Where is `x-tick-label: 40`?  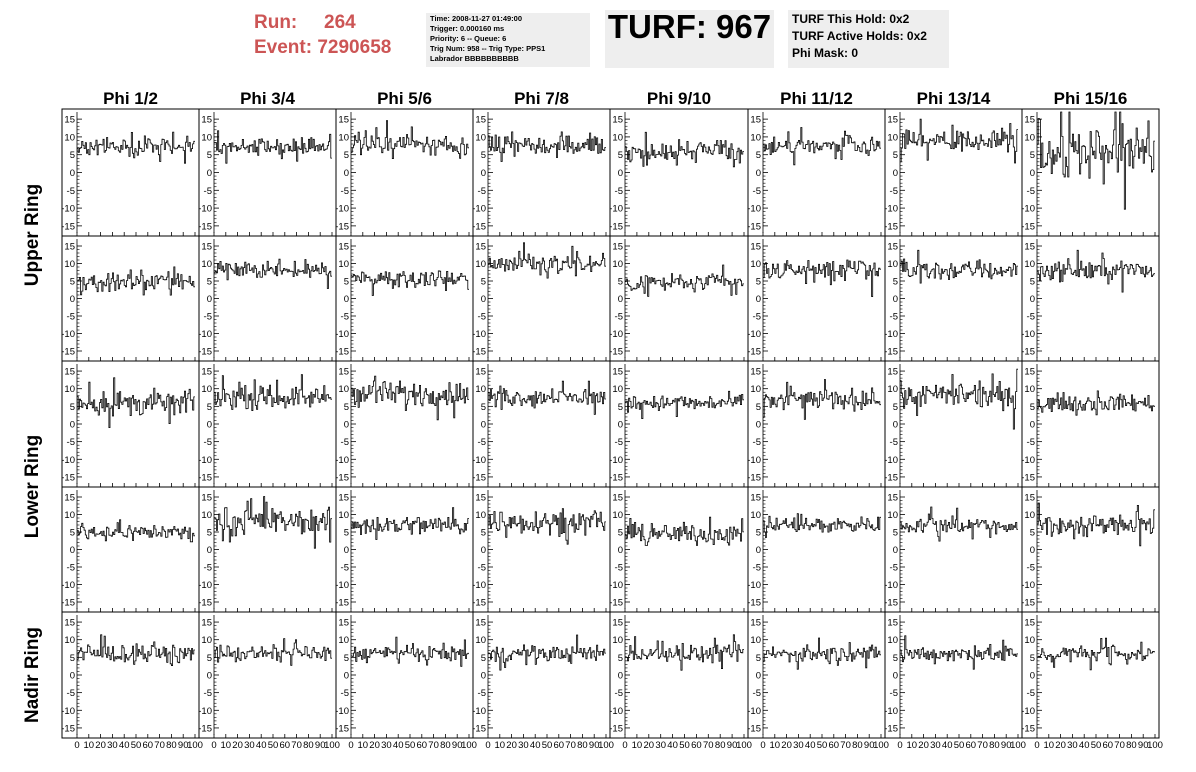
x-tick-label: 40 is located at coordinates (261, 745).